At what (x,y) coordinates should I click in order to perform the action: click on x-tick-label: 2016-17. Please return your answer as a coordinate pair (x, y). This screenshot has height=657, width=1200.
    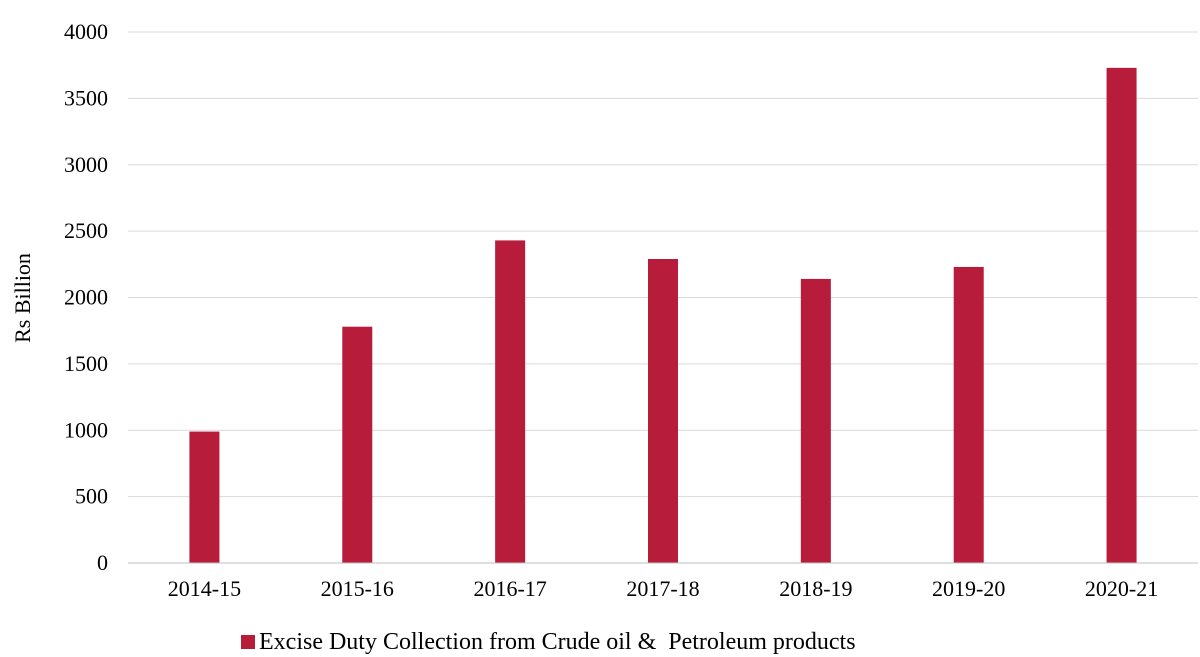
    Looking at the image, I should click on (509, 588).